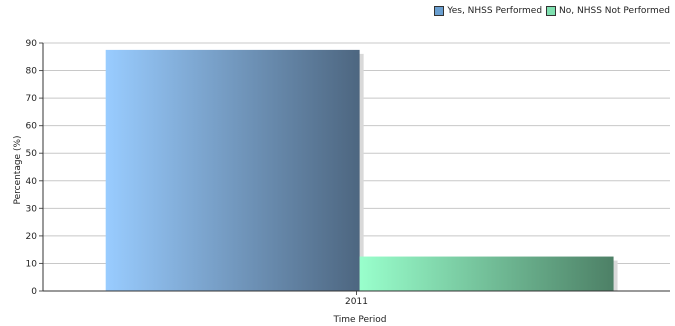 This screenshot has width=675, height=326. I want to click on bar-no-2011, so click(486, 273).